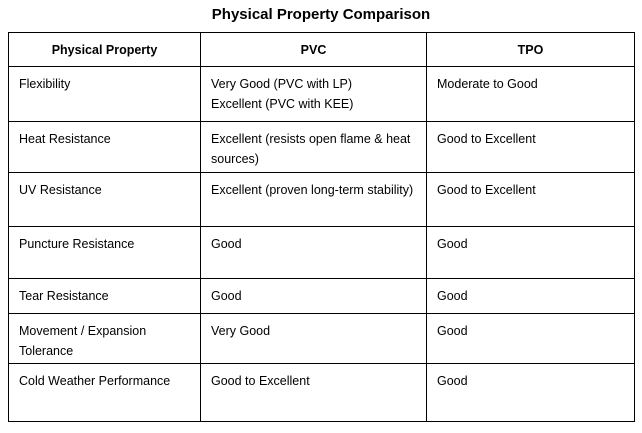 The image size is (642, 433). I want to click on tpo-cell: Moderate to Good, so click(530, 94).